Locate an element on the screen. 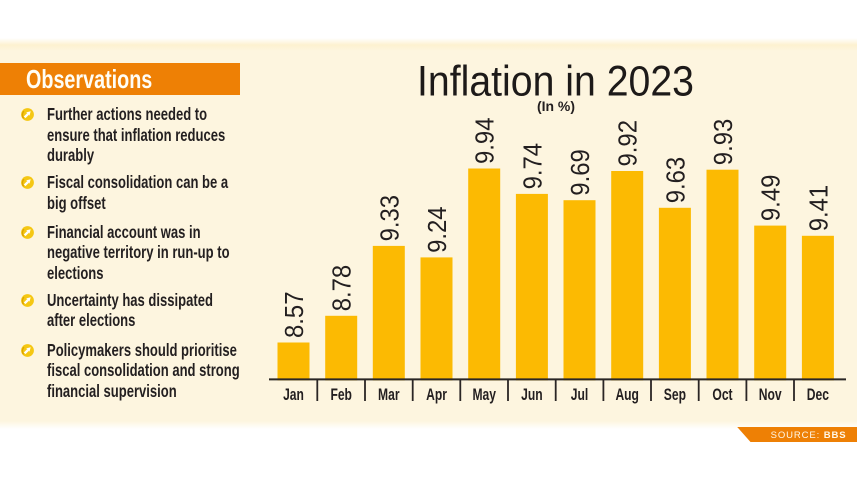 The width and height of the screenshot is (857, 482). svg-text: 9.92 is located at coordinates (628, 143).